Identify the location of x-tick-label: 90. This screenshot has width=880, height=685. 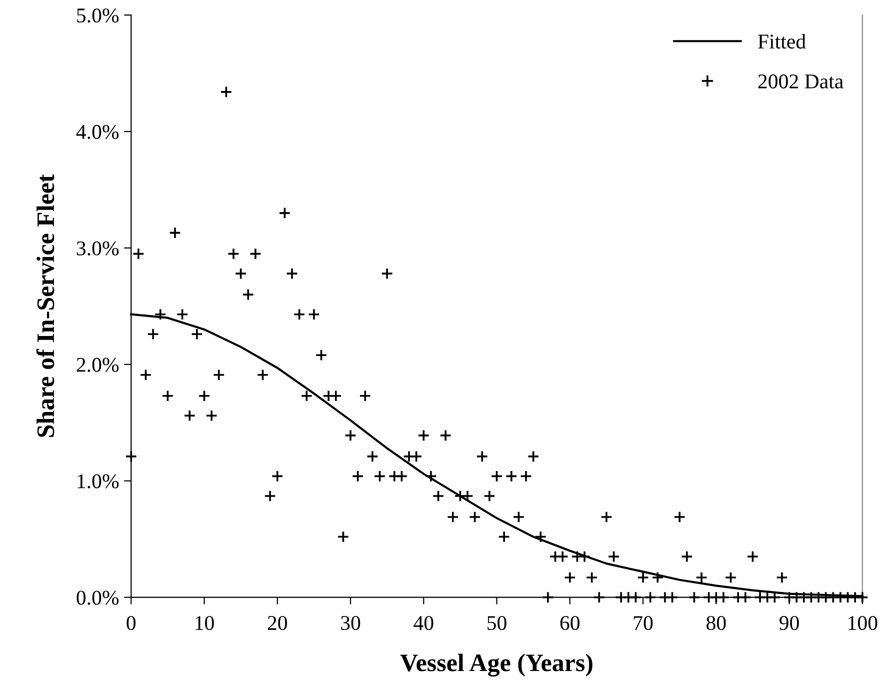
(789, 623).